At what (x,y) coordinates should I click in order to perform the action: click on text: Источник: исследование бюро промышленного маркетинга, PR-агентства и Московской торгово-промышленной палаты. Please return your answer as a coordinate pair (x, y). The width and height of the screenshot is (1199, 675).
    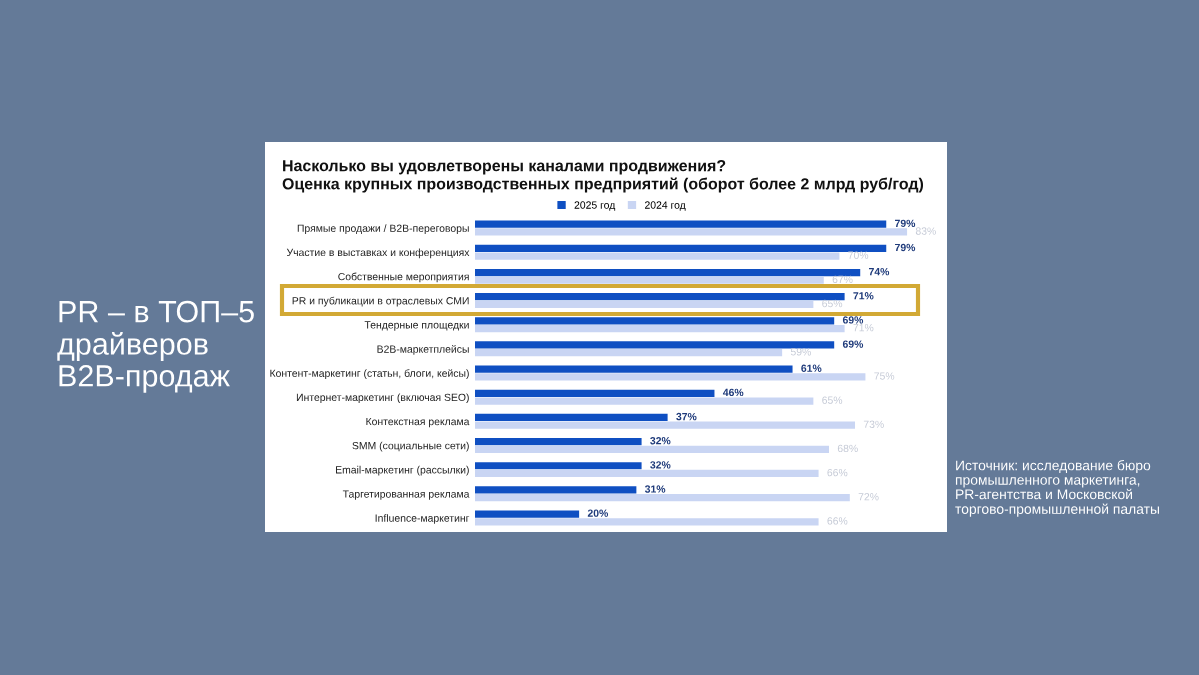
    Looking at the image, I should click on (1057, 488).